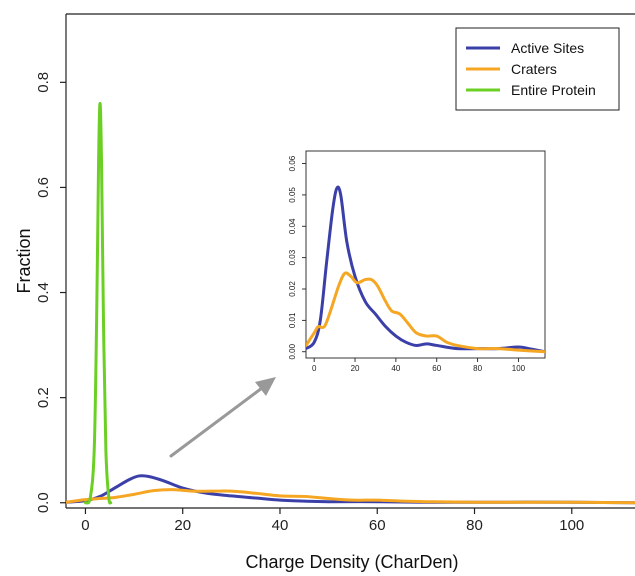  I want to click on main-x-tick-label: 80, so click(474, 525).